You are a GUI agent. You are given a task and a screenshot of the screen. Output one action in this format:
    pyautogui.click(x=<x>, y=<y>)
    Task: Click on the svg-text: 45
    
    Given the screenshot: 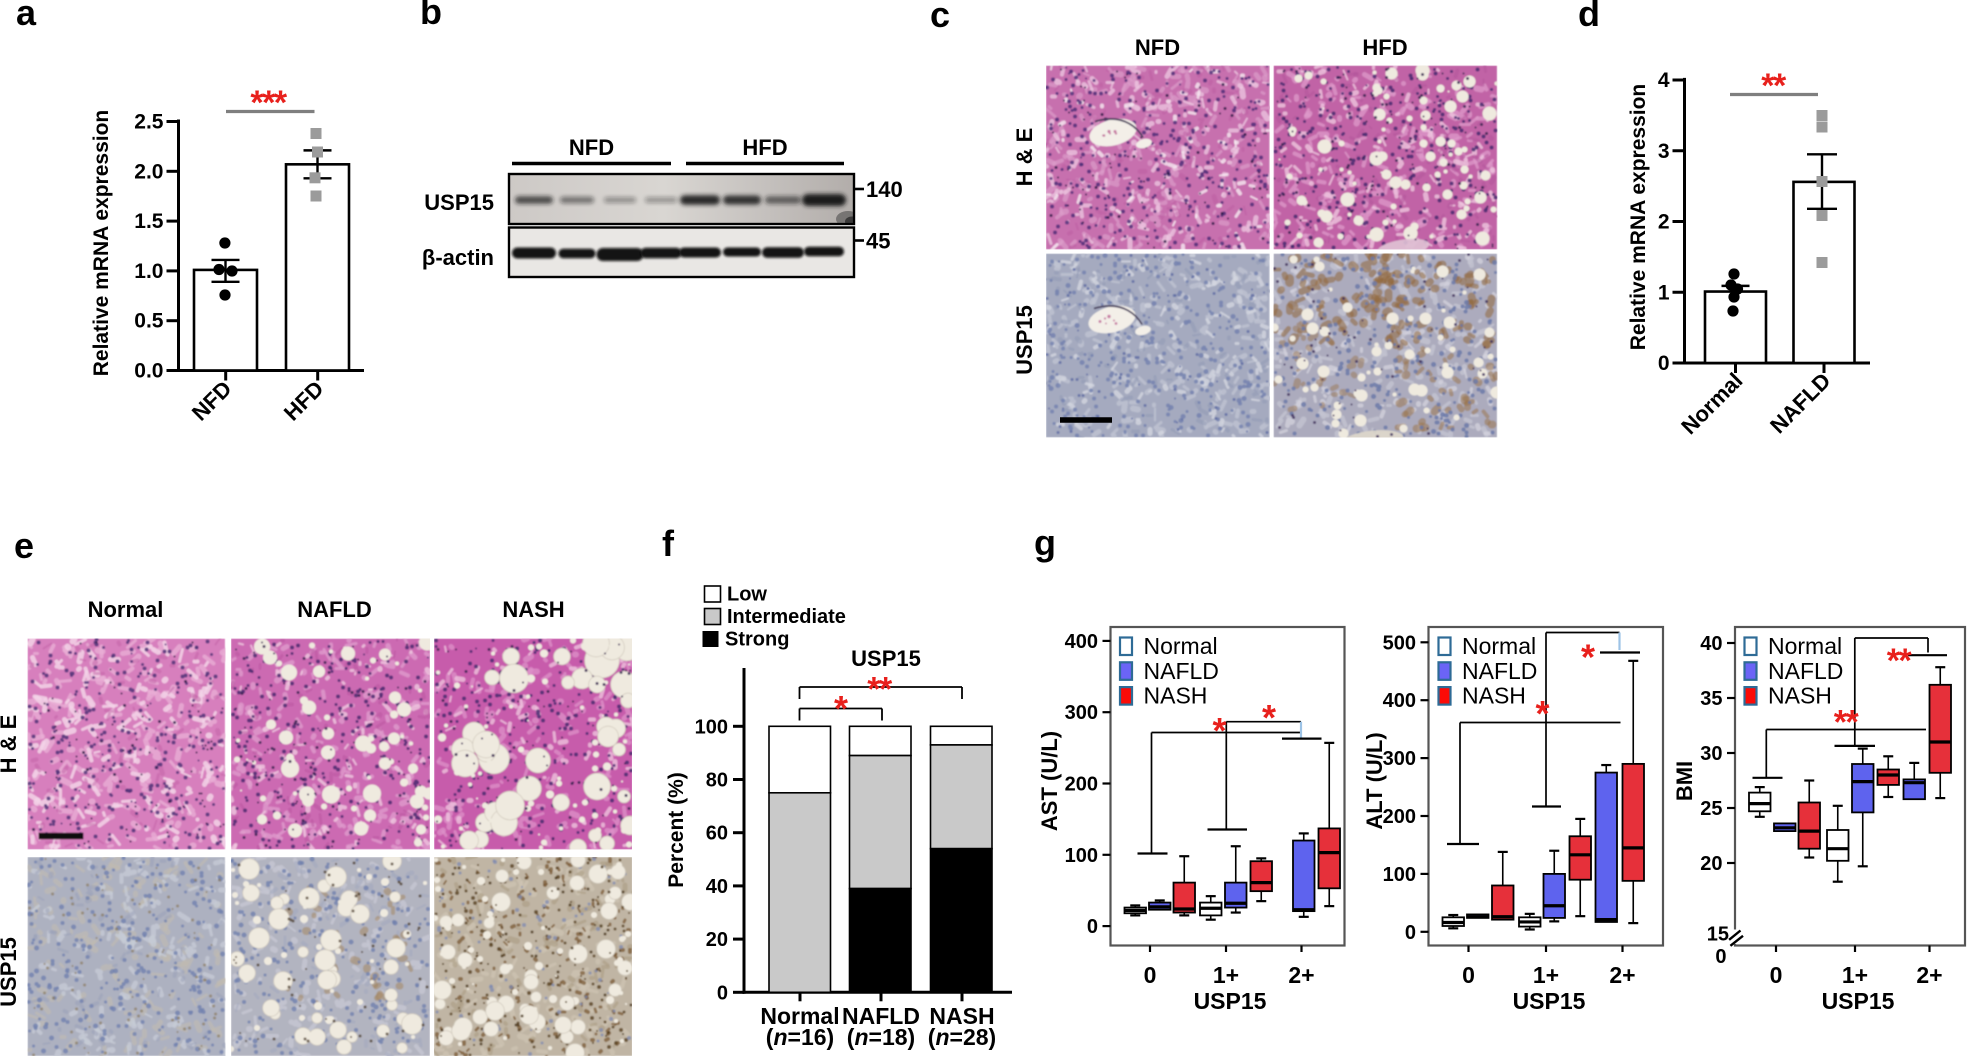 What is the action you would take?
    pyautogui.click(x=878, y=241)
    